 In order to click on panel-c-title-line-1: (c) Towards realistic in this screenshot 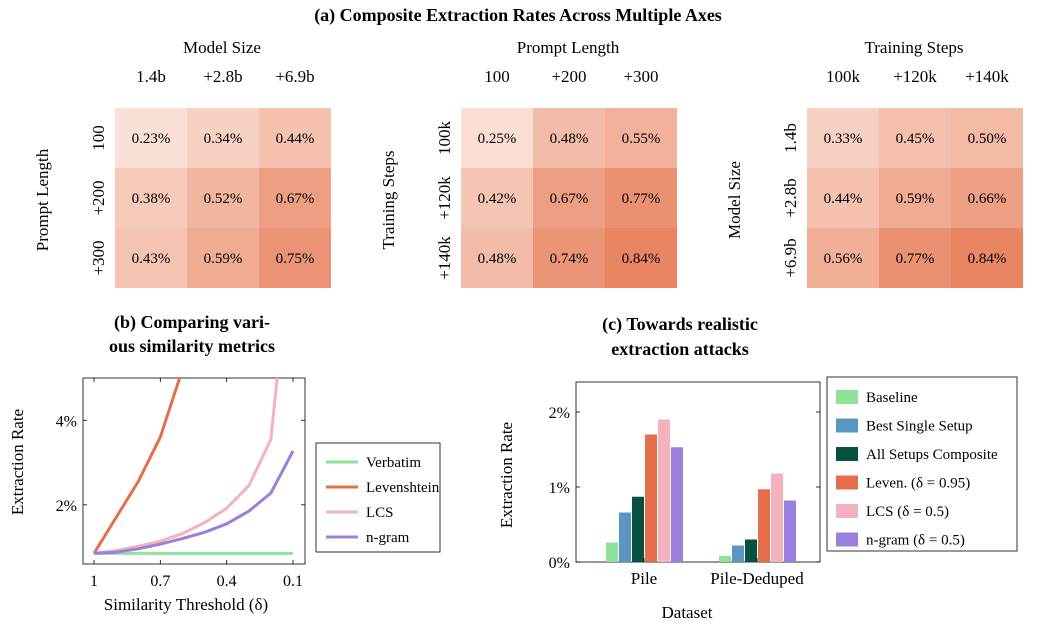, I will do `click(680, 324)`.